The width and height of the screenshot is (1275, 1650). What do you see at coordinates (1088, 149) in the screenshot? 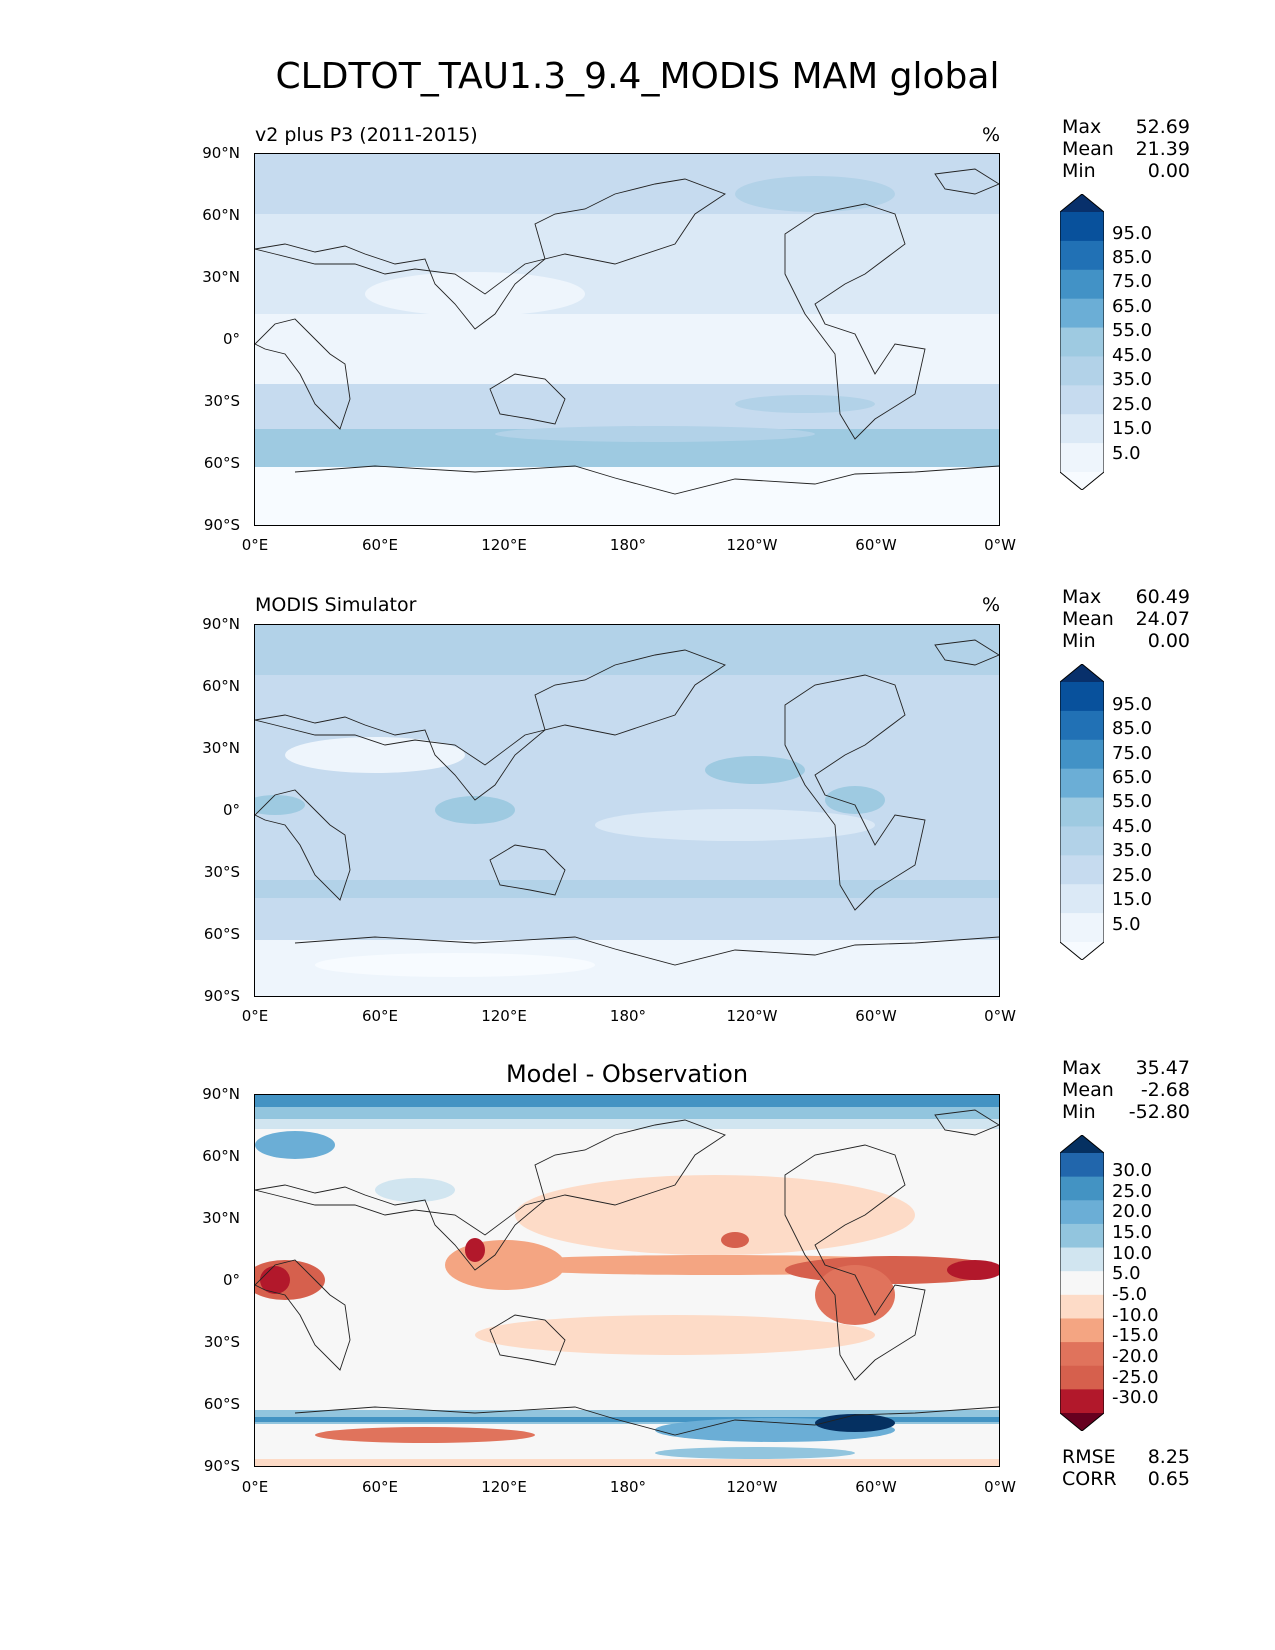
I see `stat-label: Mean` at bounding box center [1088, 149].